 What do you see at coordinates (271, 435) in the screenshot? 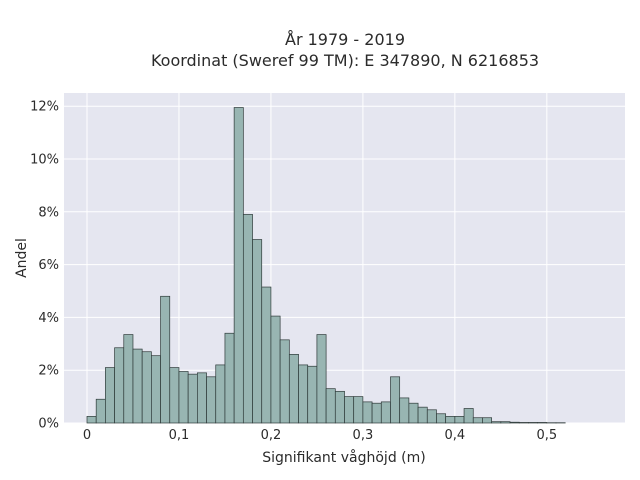
I see `x-tick-label: 0,2` at bounding box center [271, 435].